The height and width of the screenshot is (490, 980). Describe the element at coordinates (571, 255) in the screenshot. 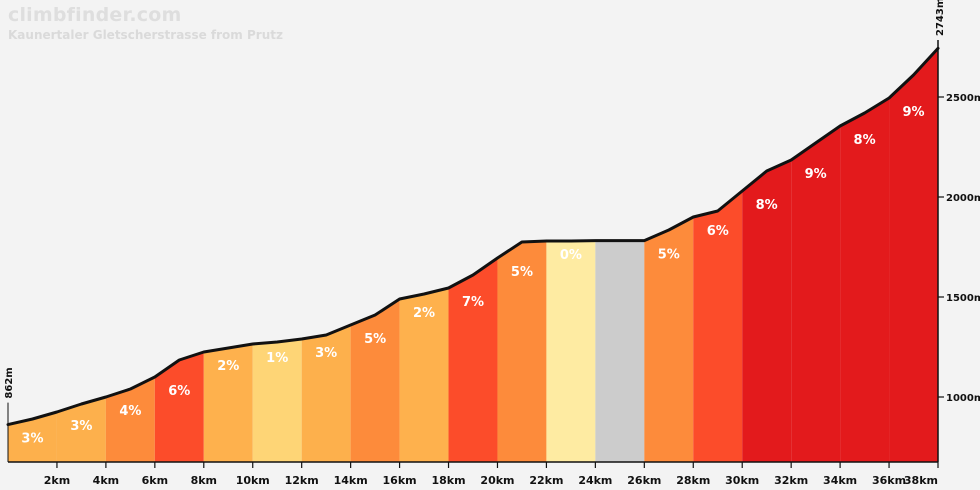

I see `gradient-label-12: 0%` at that location.